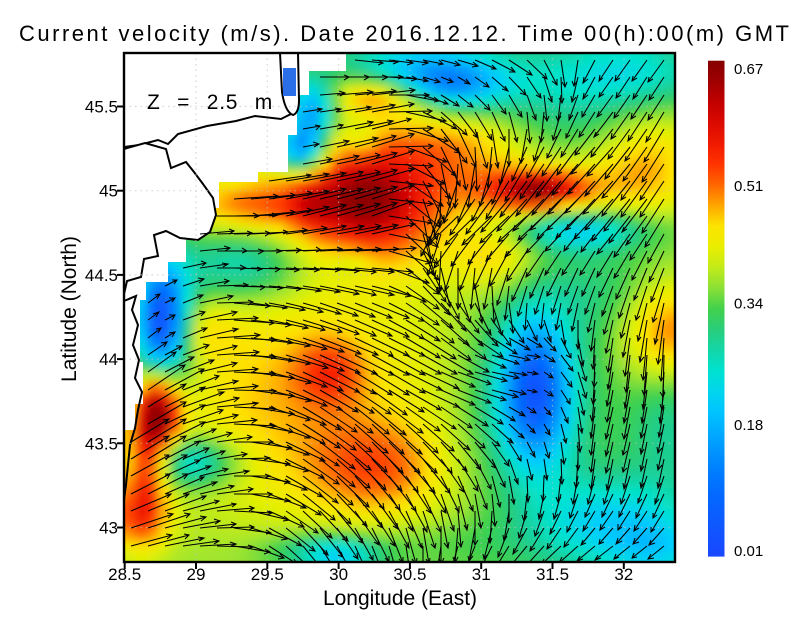  What do you see at coordinates (748, 304) in the screenshot?
I see `svg-text: 0.34` at bounding box center [748, 304].